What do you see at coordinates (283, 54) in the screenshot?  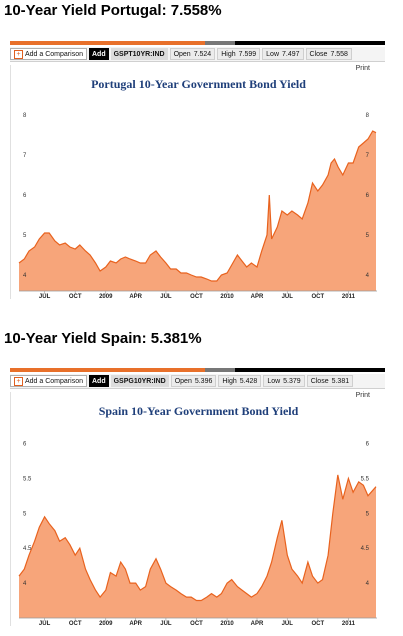 I see `low-value: Low 7.497` at bounding box center [283, 54].